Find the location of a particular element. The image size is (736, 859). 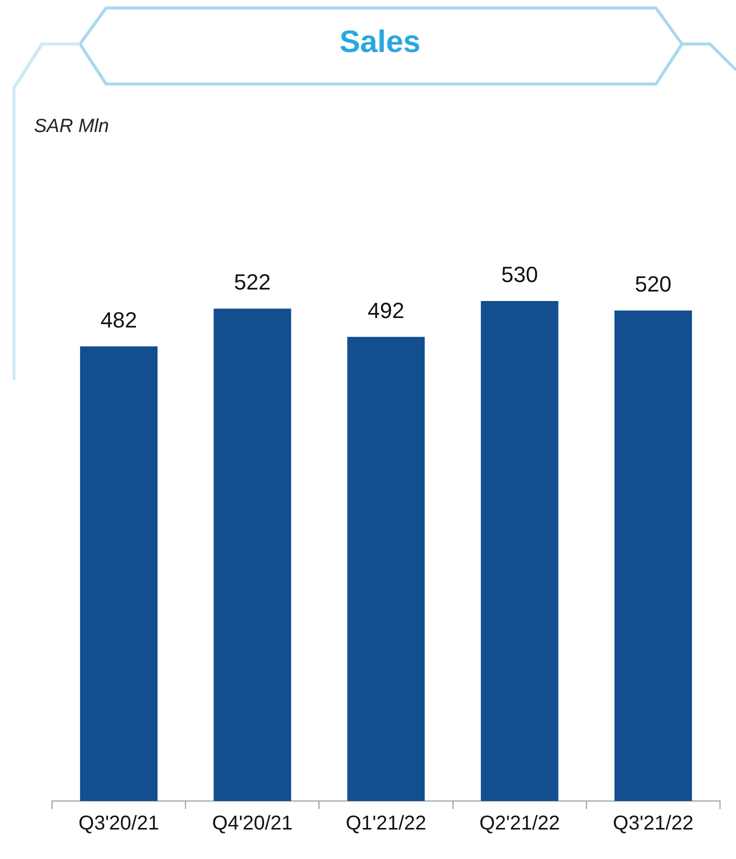

x-tick-label: Q2'21/22 is located at coordinates (519, 823).